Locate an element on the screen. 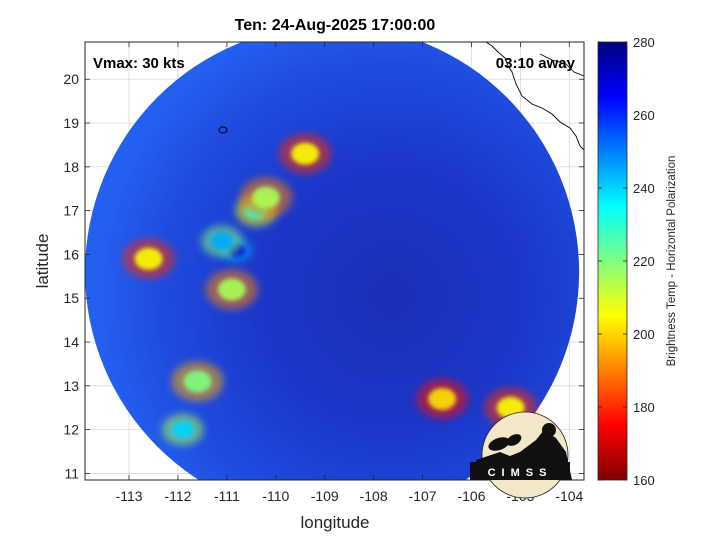 This screenshot has height=545, width=720. colorbar-tick-label: 220 is located at coordinates (644, 261).